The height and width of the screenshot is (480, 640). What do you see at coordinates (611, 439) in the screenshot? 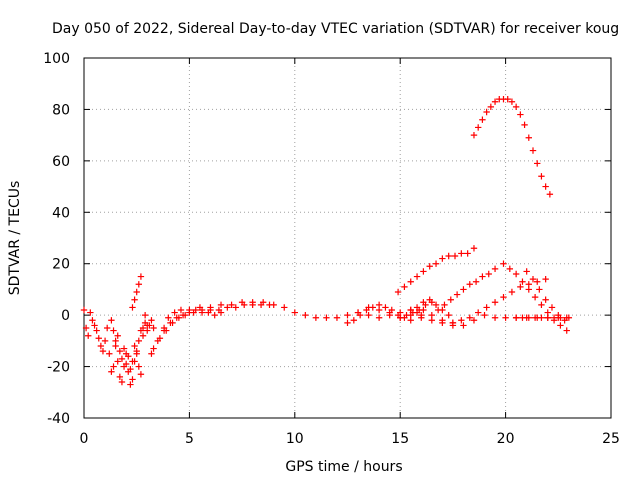
I see `x-tick-label: 25` at bounding box center [611, 439].